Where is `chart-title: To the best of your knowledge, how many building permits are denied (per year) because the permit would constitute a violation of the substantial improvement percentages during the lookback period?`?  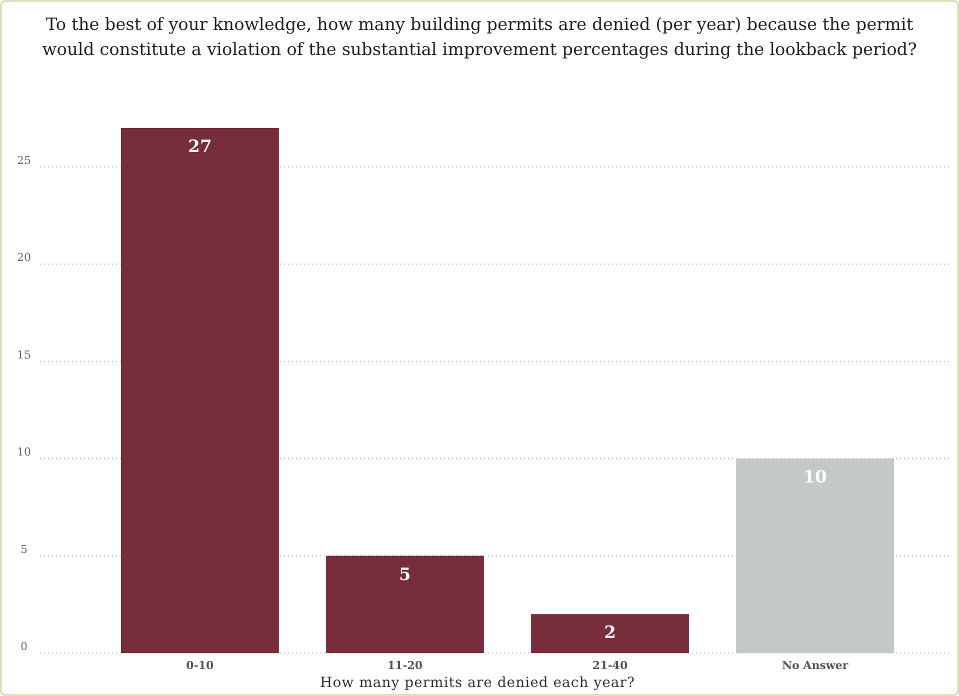 chart-title: To the best of your knowledge, how many building permits are denied (per year) because the permit would constitute a violation of the substantial improvement percentages during the lookback period? is located at coordinates (479, 37).